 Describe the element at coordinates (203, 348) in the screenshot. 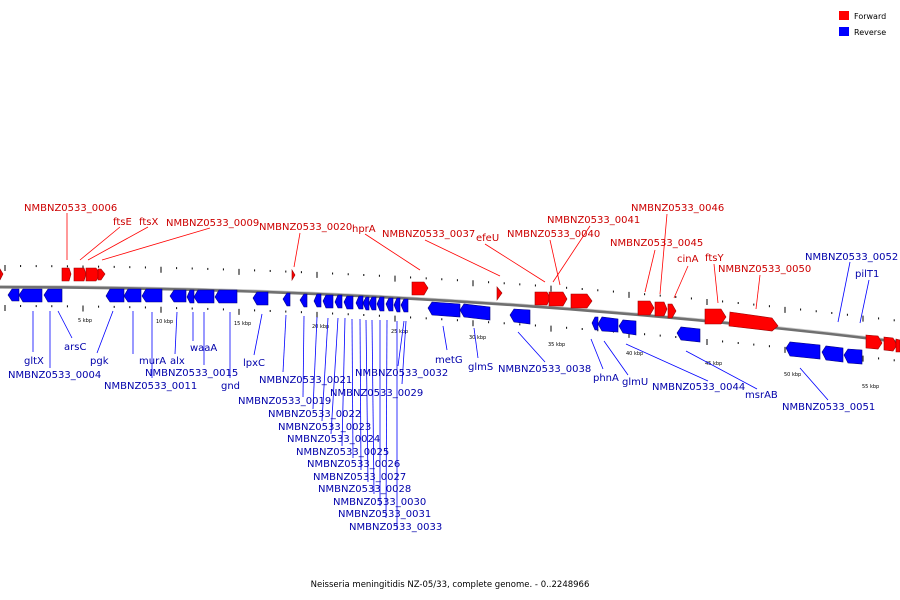

I see `gene-label-reverse: waaA` at that location.